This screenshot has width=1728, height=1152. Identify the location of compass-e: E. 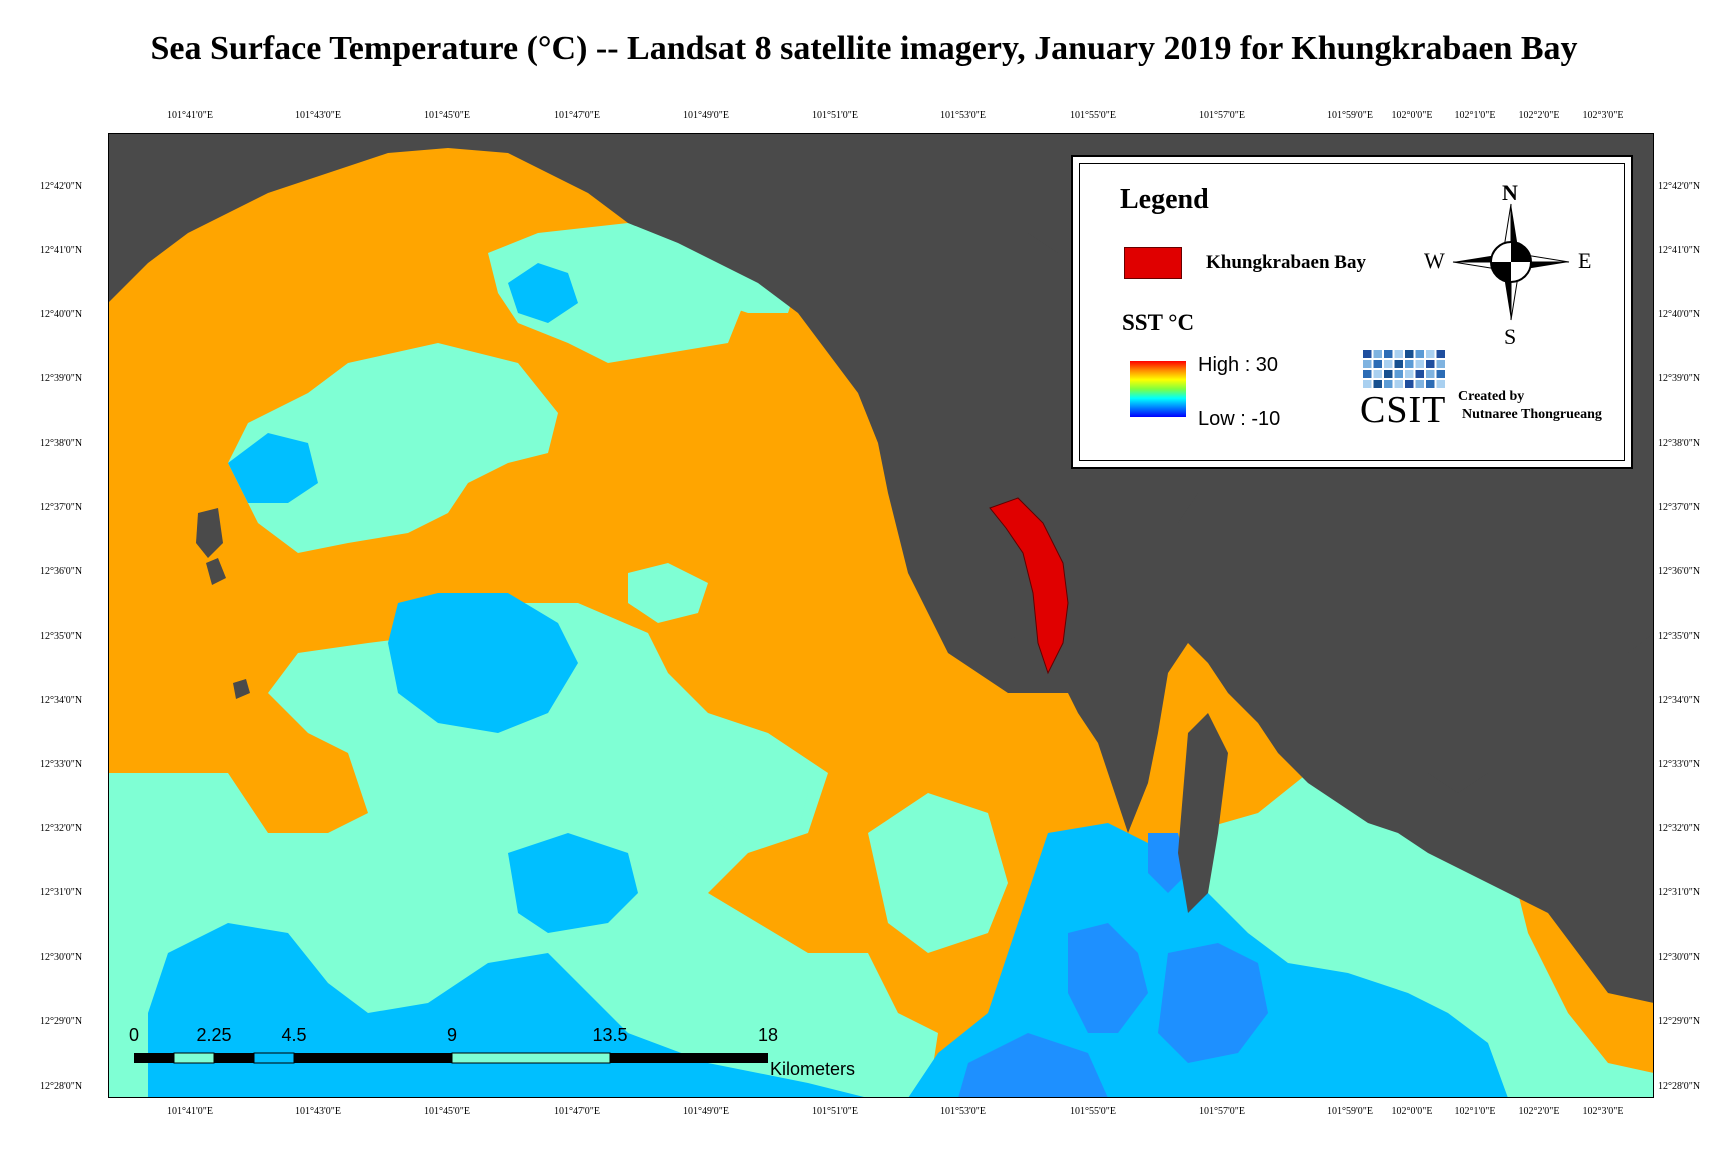
(1585, 260).